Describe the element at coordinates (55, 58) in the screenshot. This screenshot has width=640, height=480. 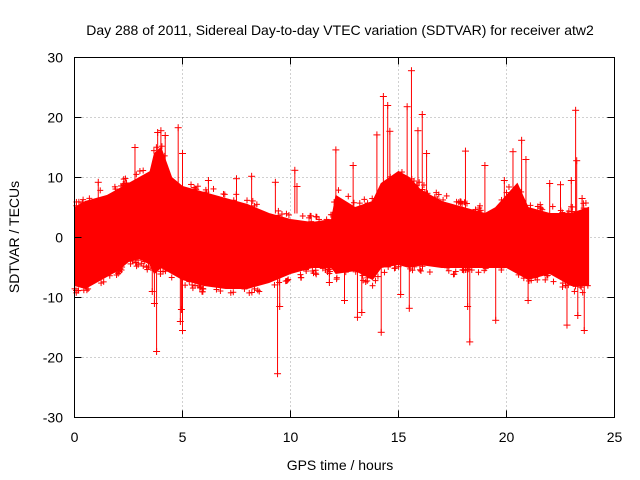
I see `y-tick-label: 30` at that location.